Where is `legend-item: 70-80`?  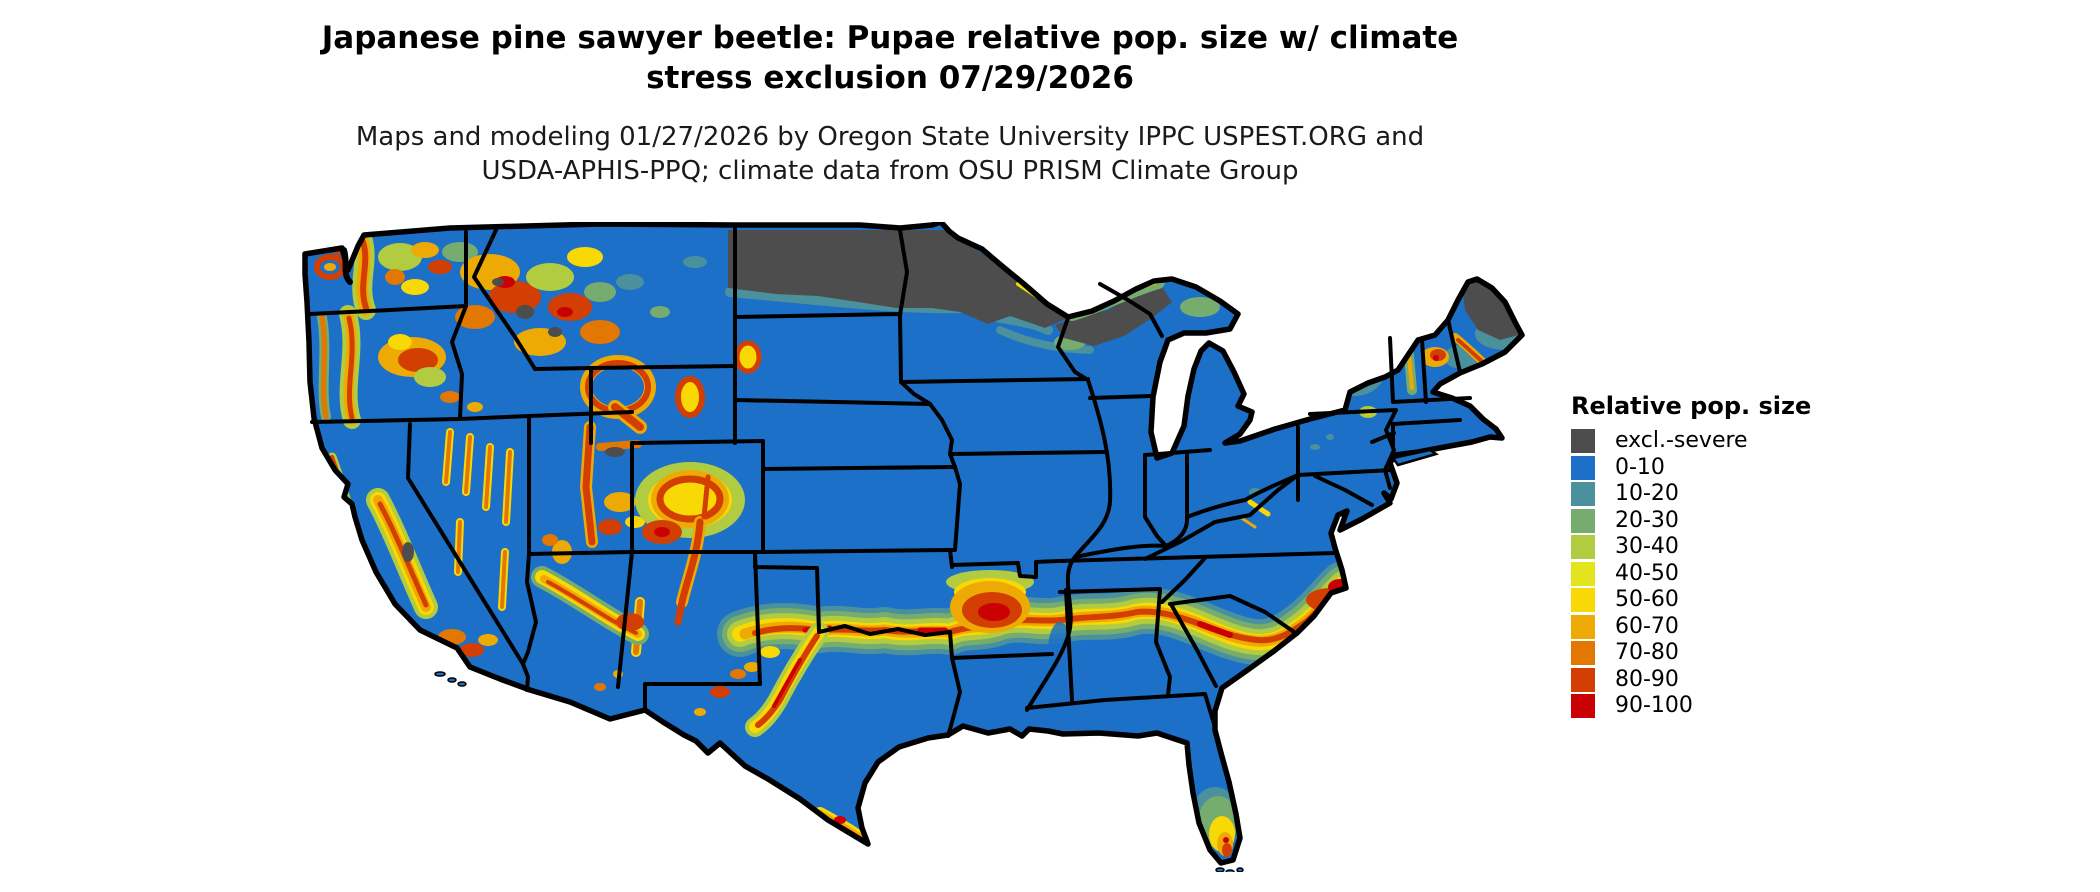 legend-item: 70-80 is located at coordinates (1691, 653).